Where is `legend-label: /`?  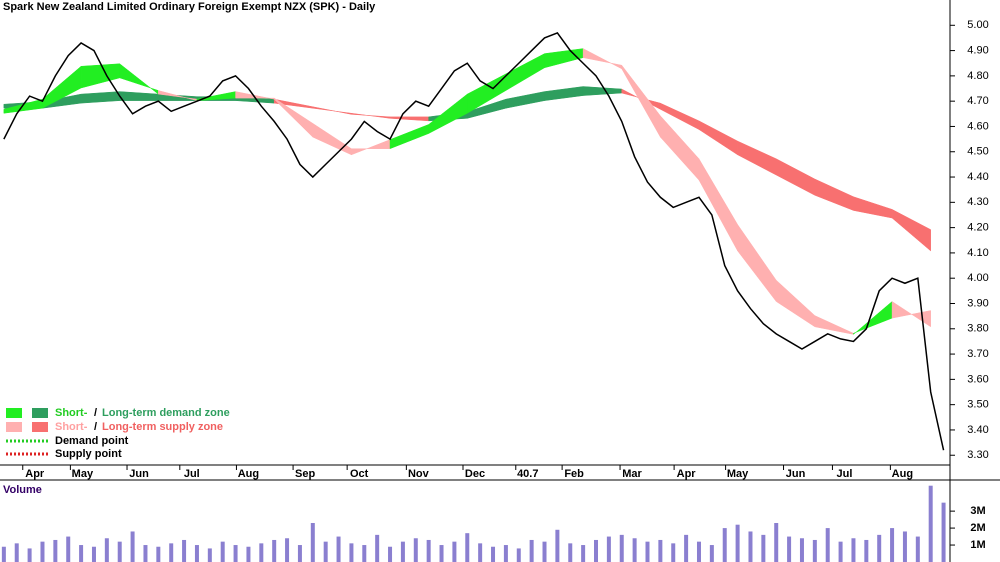
legend-label: / is located at coordinates (95, 413).